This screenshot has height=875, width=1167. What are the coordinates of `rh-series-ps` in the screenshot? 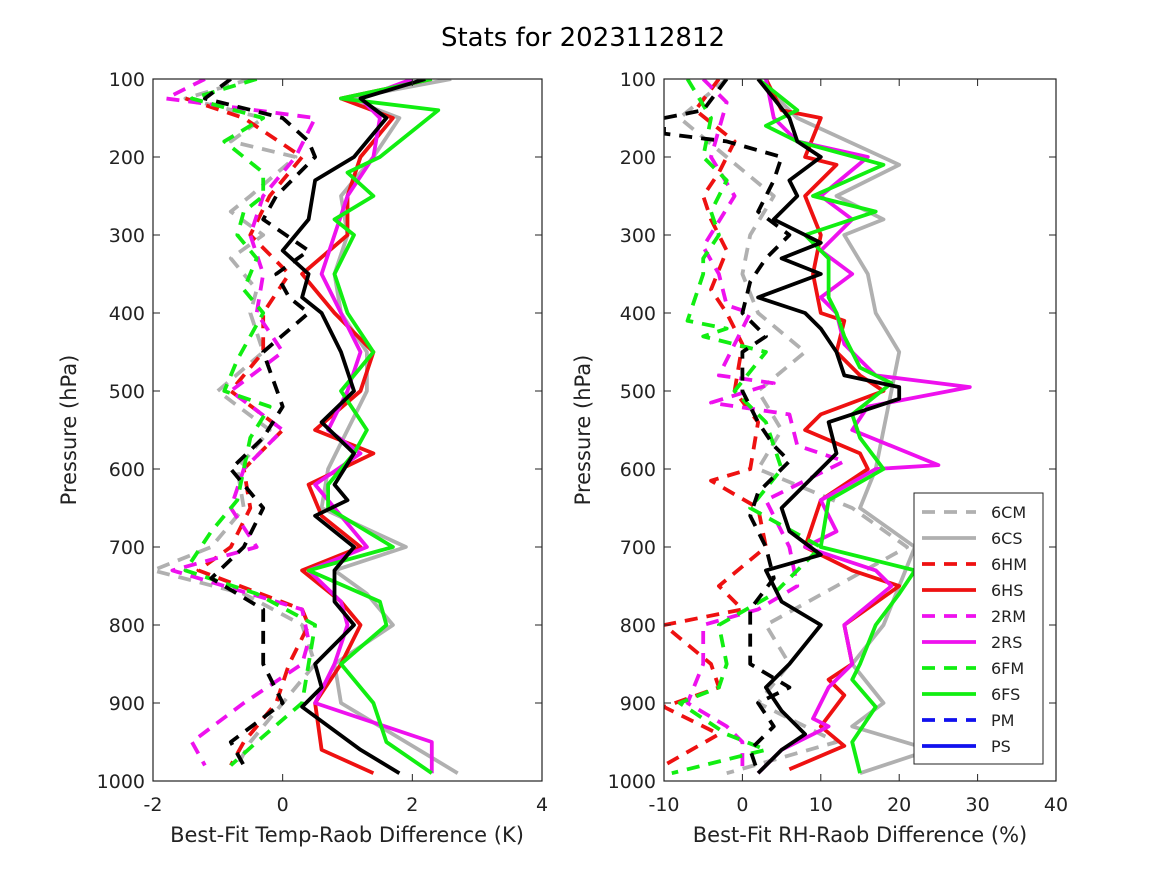 It's located at (829, 427).